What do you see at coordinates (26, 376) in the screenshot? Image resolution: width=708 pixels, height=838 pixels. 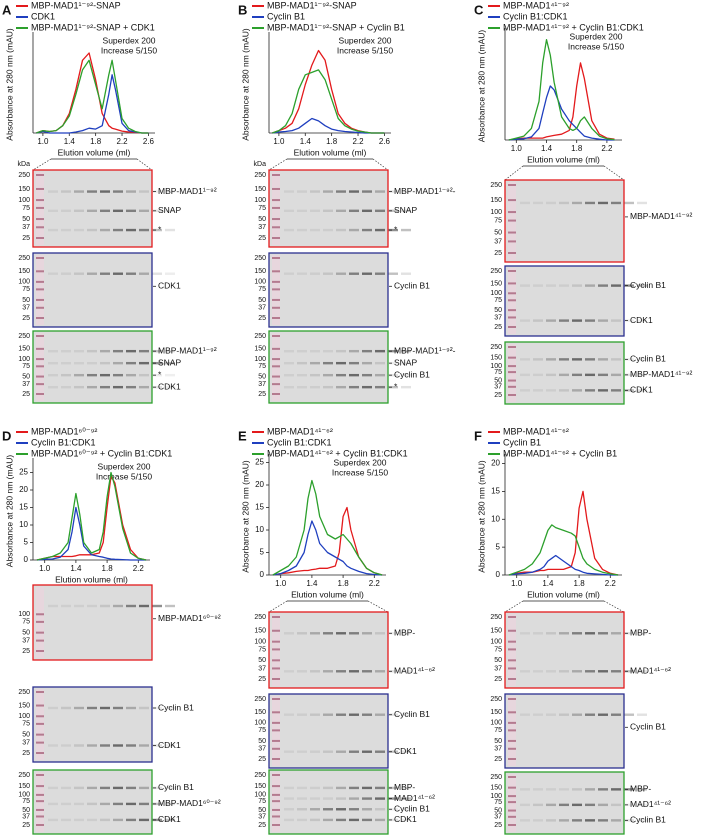 I see `marker-label: 50` at bounding box center [26, 376].